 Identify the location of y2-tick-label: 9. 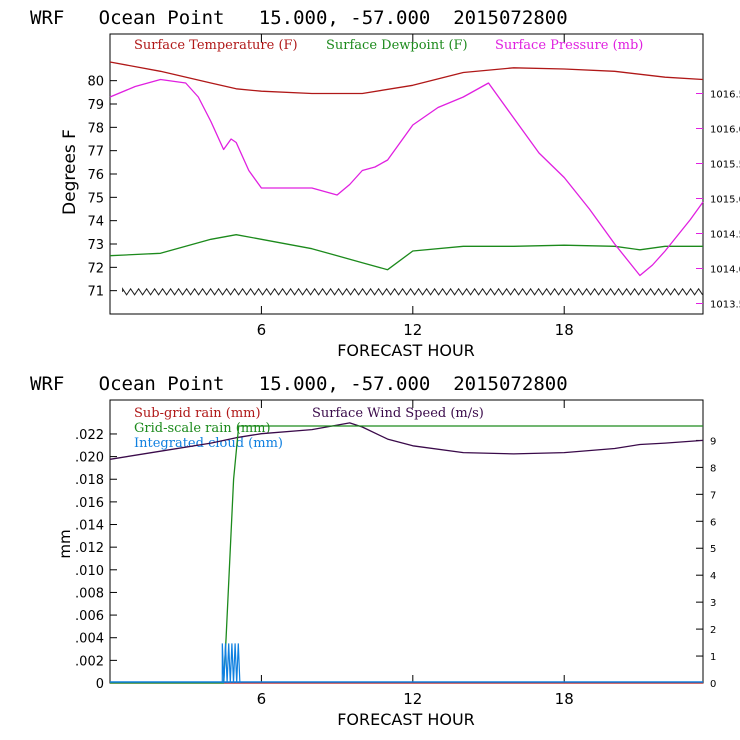
(713, 441).